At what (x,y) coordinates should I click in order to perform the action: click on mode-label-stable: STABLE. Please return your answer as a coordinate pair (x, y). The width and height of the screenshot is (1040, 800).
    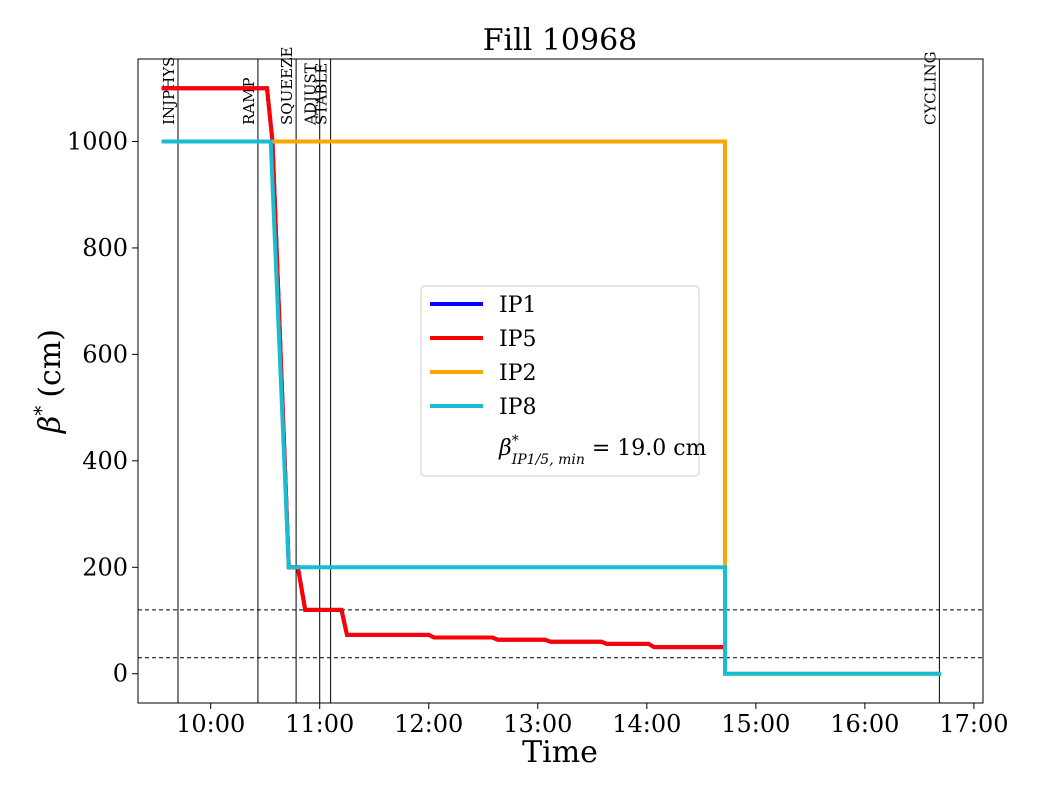
    Looking at the image, I should click on (322, 94).